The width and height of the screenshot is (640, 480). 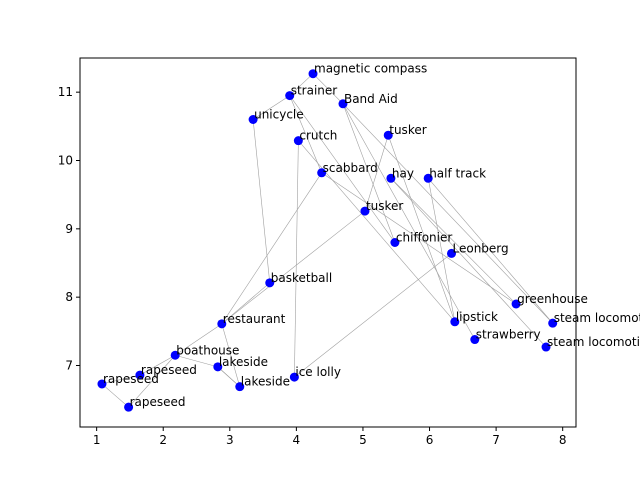 I want to click on x-tick-label: 3, so click(x=230, y=440).